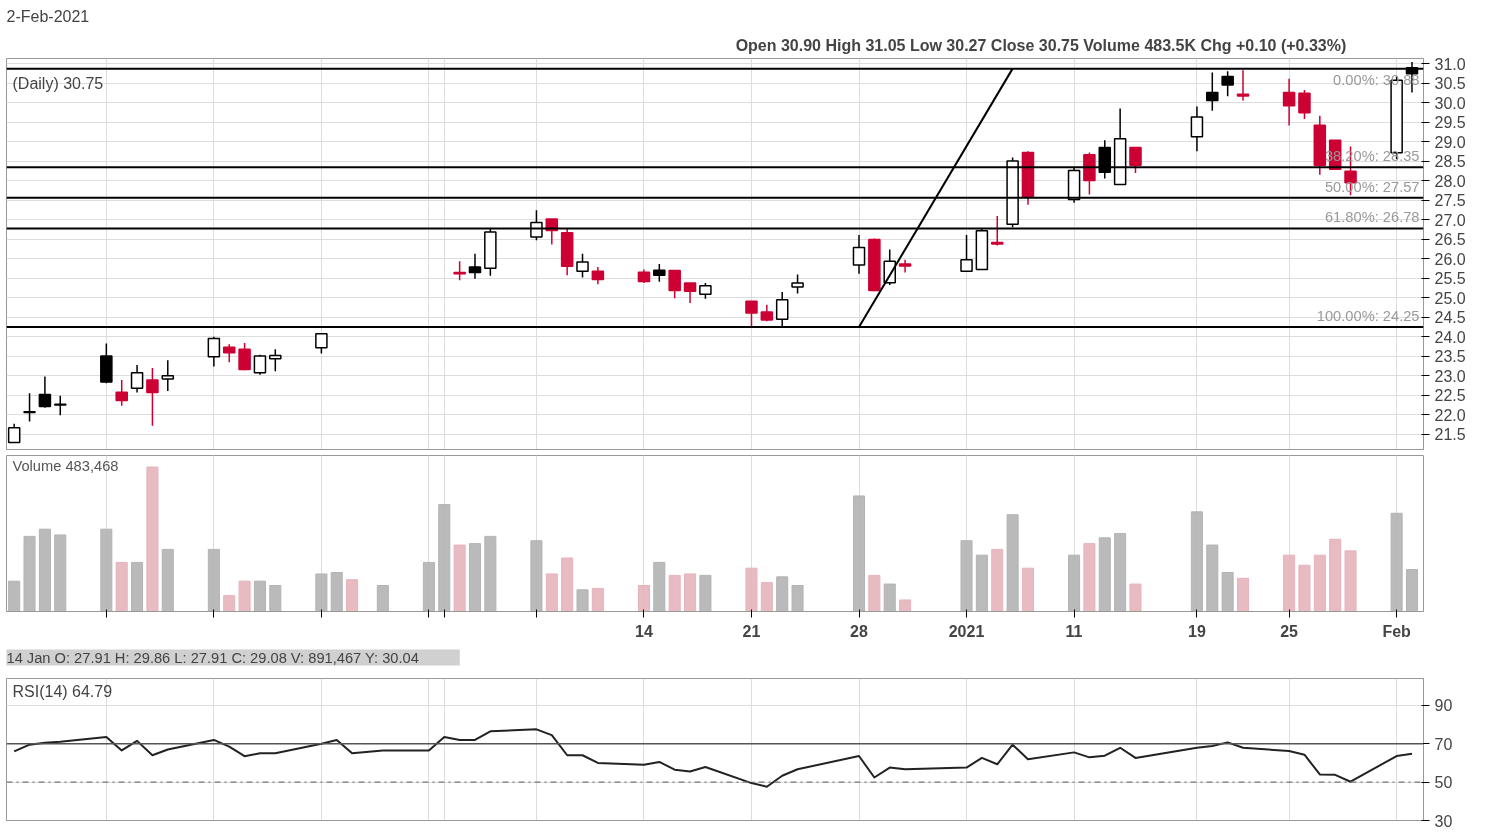  I want to click on x-tick-label: 25, so click(1289, 631).